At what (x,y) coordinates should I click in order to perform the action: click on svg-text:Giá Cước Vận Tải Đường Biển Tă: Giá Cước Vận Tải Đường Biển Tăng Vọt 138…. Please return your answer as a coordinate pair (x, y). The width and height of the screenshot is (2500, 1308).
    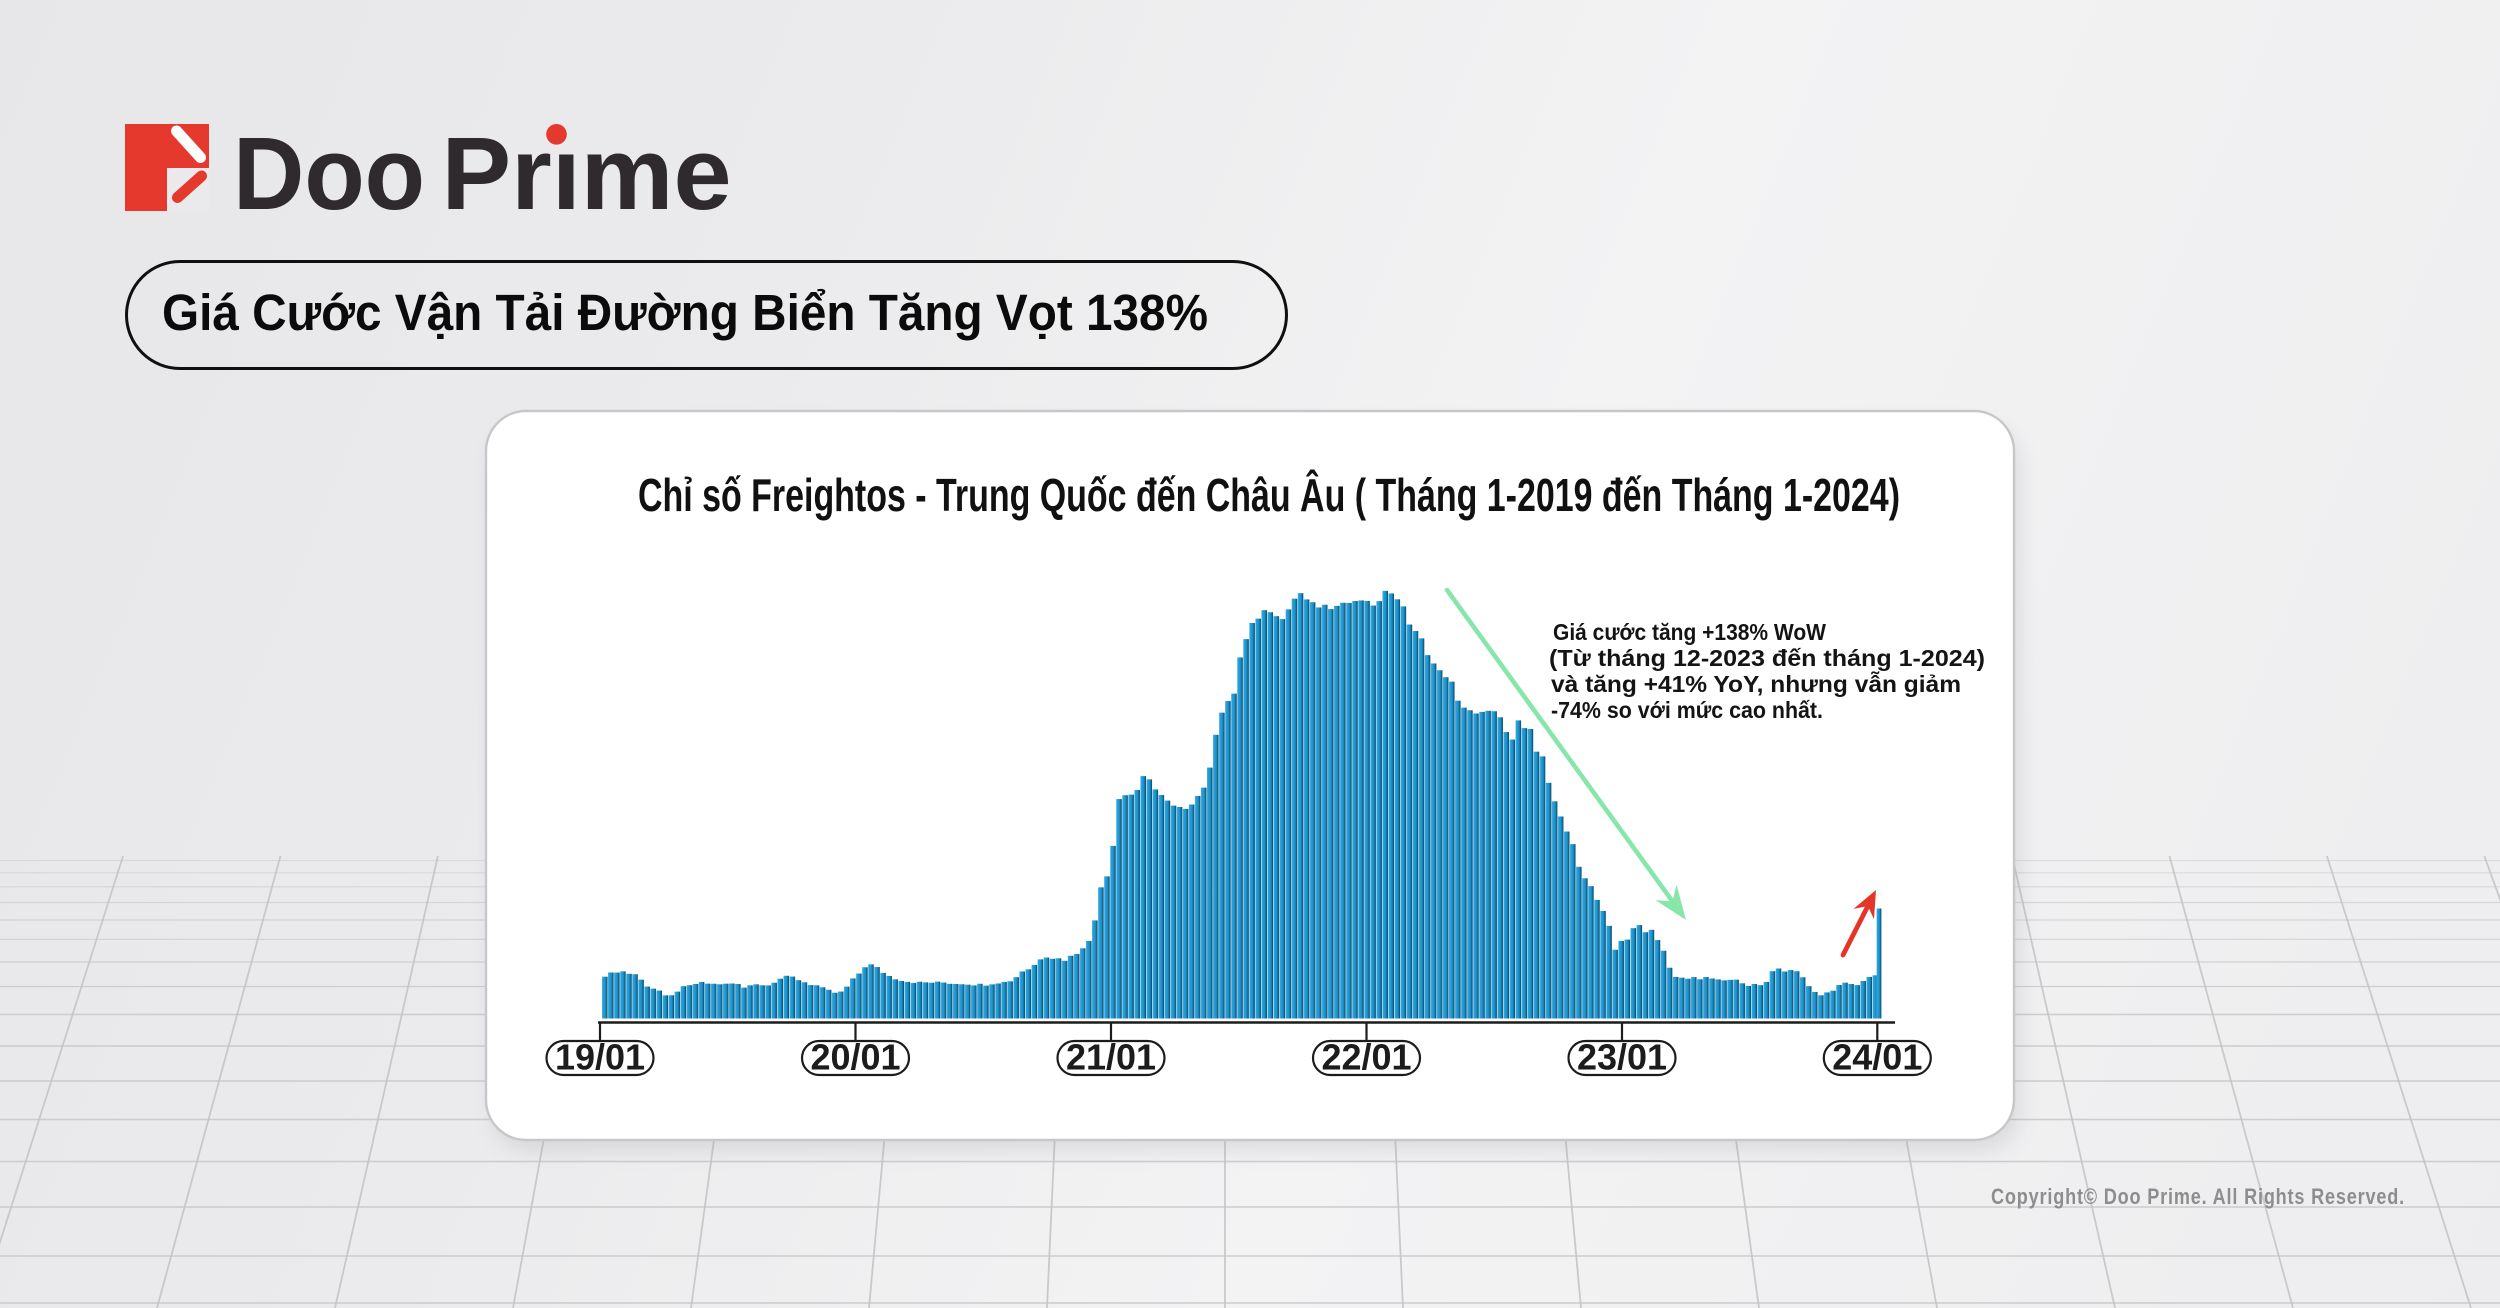
    Looking at the image, I should click on (685, 312).